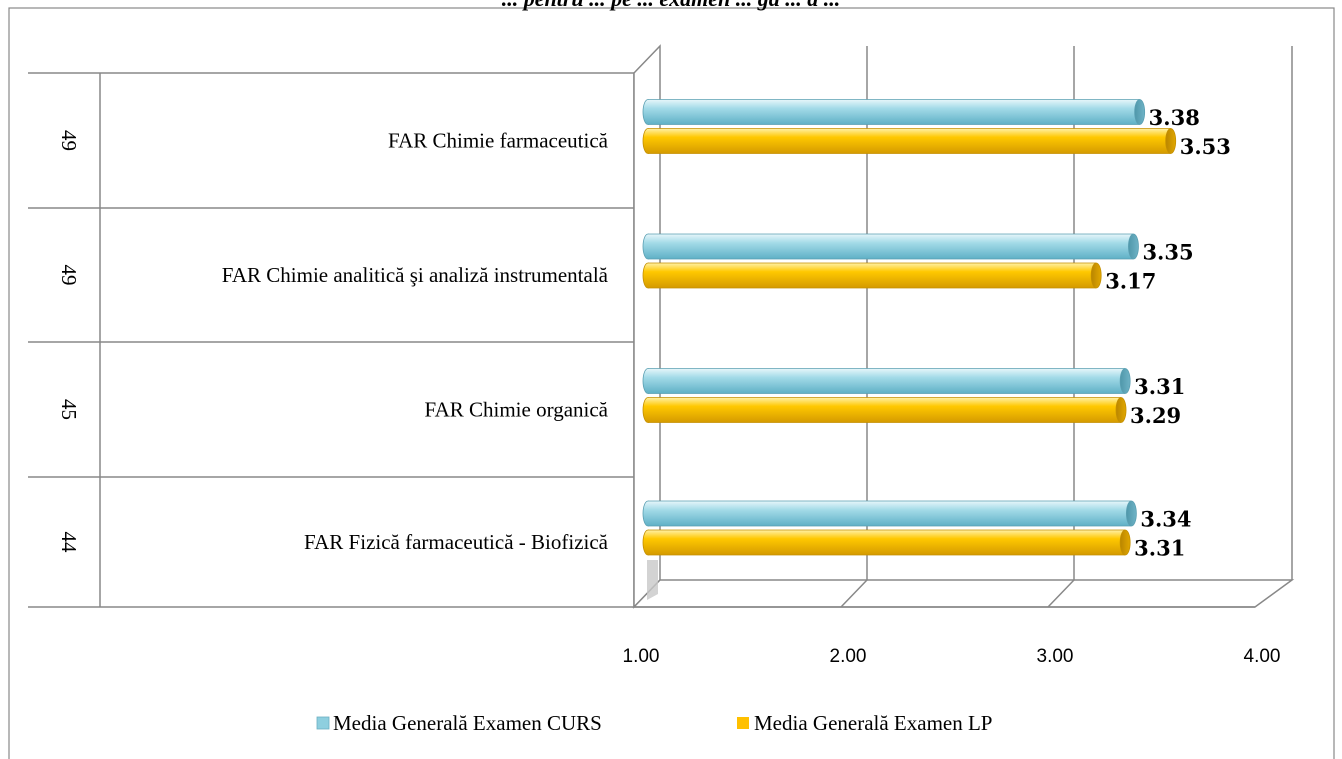 This screenshot has height=759, width=1342. I want to click on value-label: 3.53, so click(1205, 146).